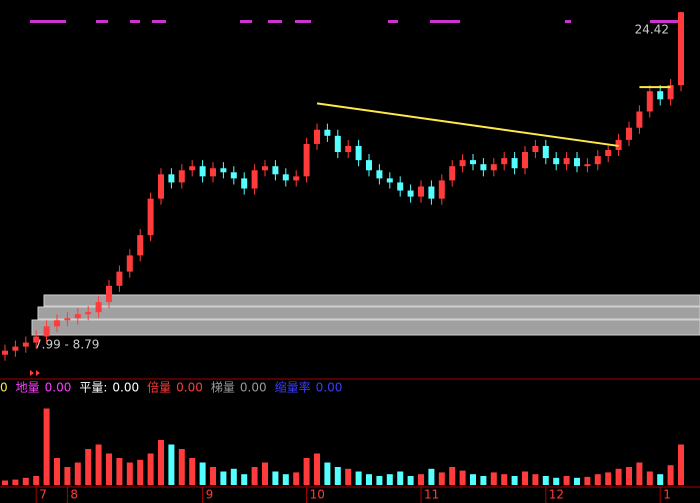 This screenshot has height=503, width=700. What do you see at coordinates (652, 29) in the screenshot?
I see `high-label: 24.42` at bounding box center [652, 29].